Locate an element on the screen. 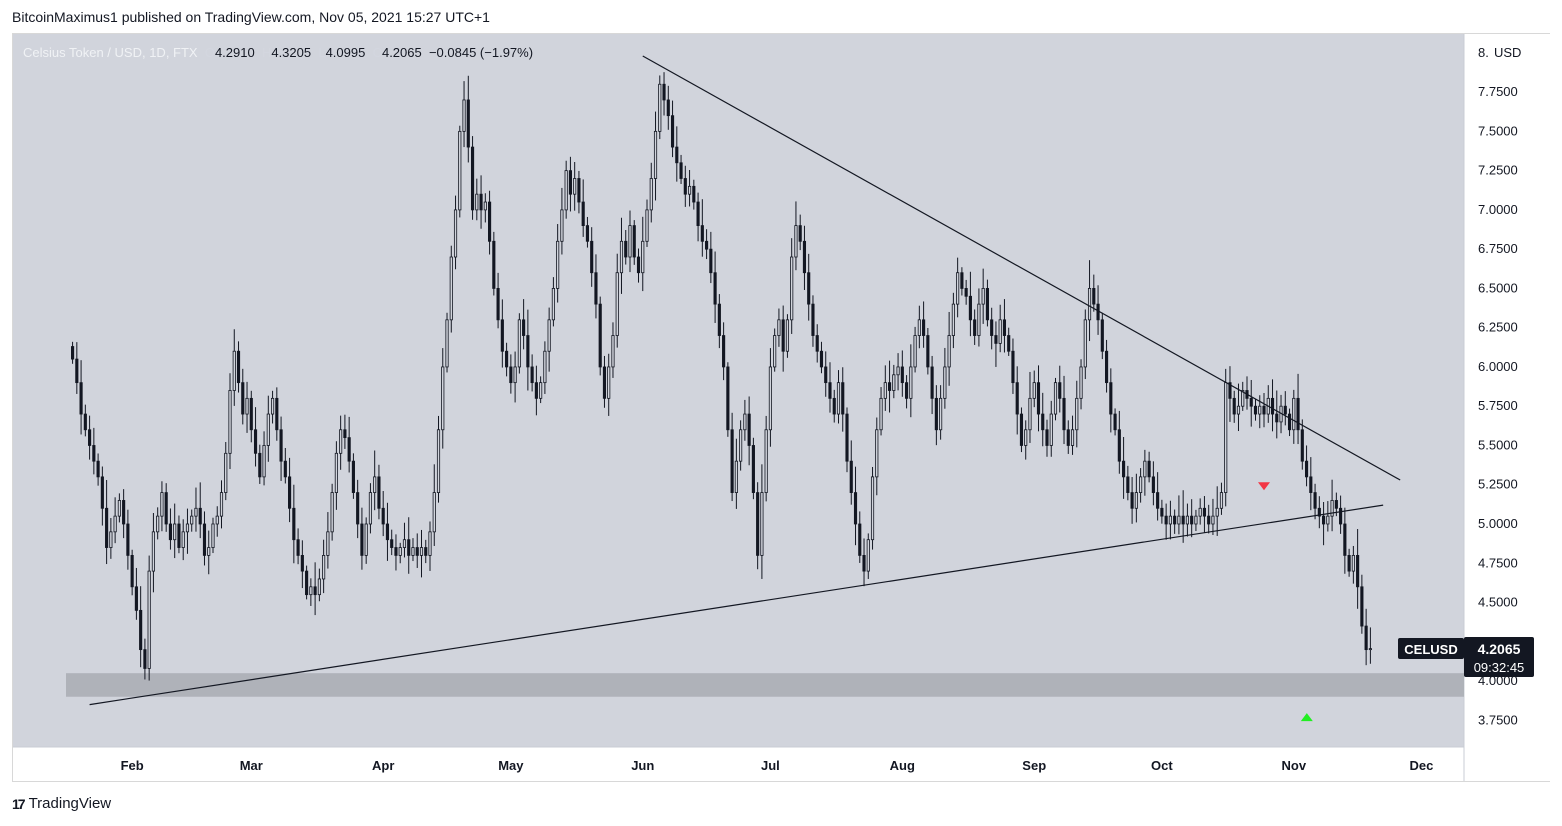  y-tick-label: 6.5000 is located at coordinates (1498, 287).